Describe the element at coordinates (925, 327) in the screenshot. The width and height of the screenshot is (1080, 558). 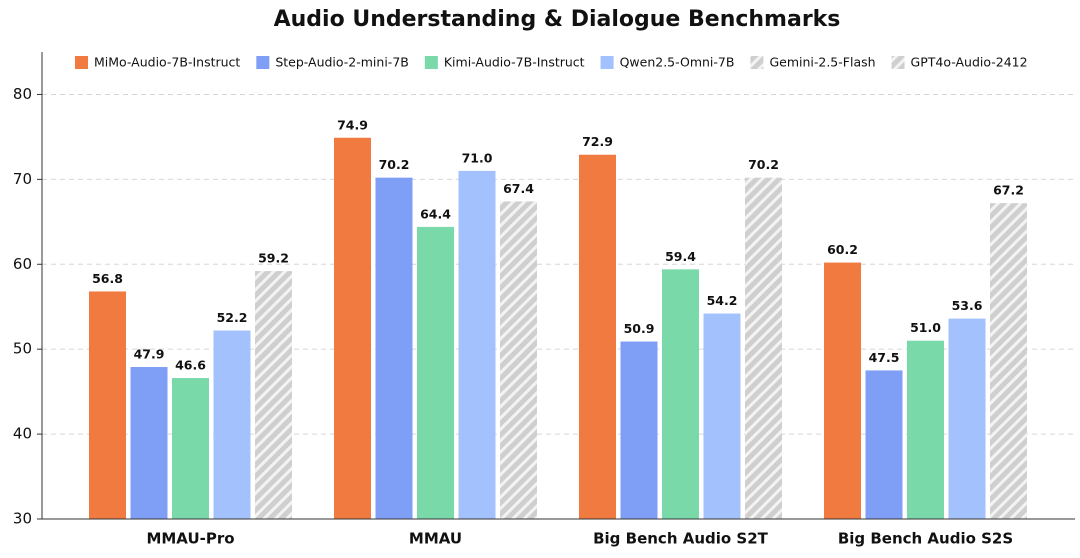
I see `value-label: 51.0` at that location.